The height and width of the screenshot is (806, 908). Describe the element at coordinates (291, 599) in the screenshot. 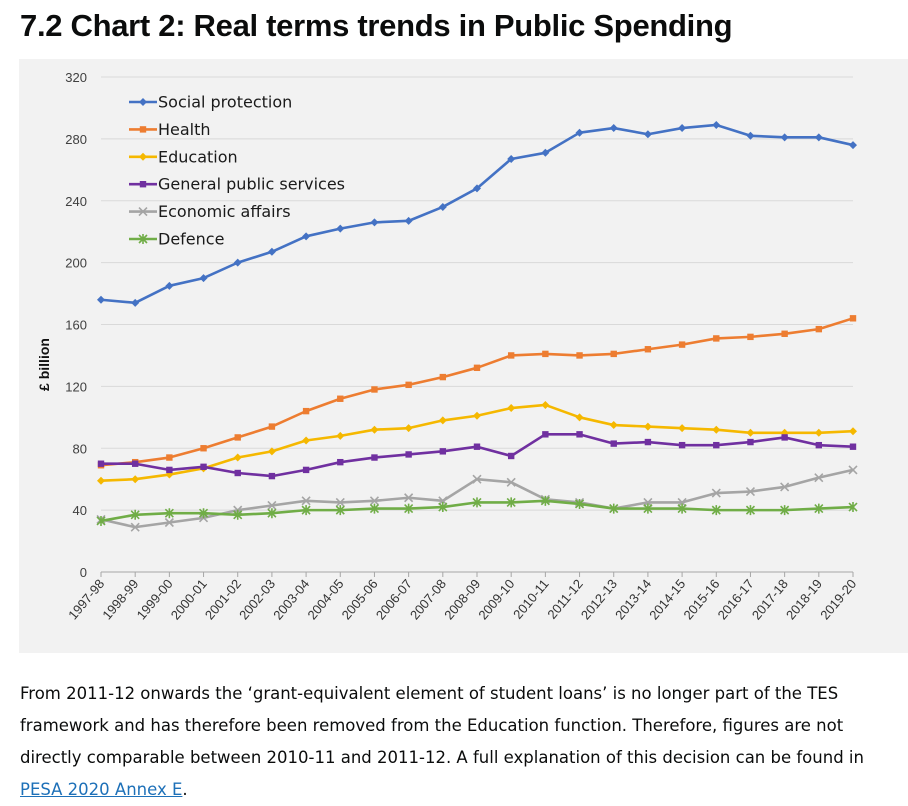

I see `x-tick-label: 2003-04` at that location.